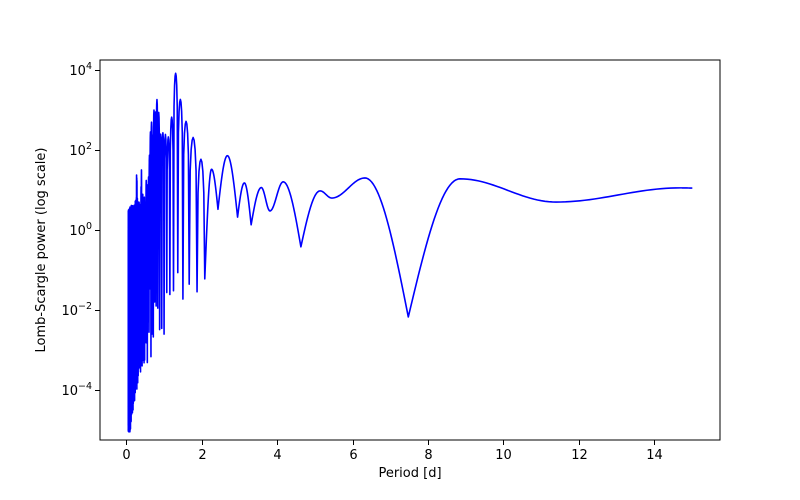 Image resolution: width=800 pixels, height=500 pixels. Describe the element at coordinates (353, 455) in the screenshot. I see `x-tick-label: 6` at that location.